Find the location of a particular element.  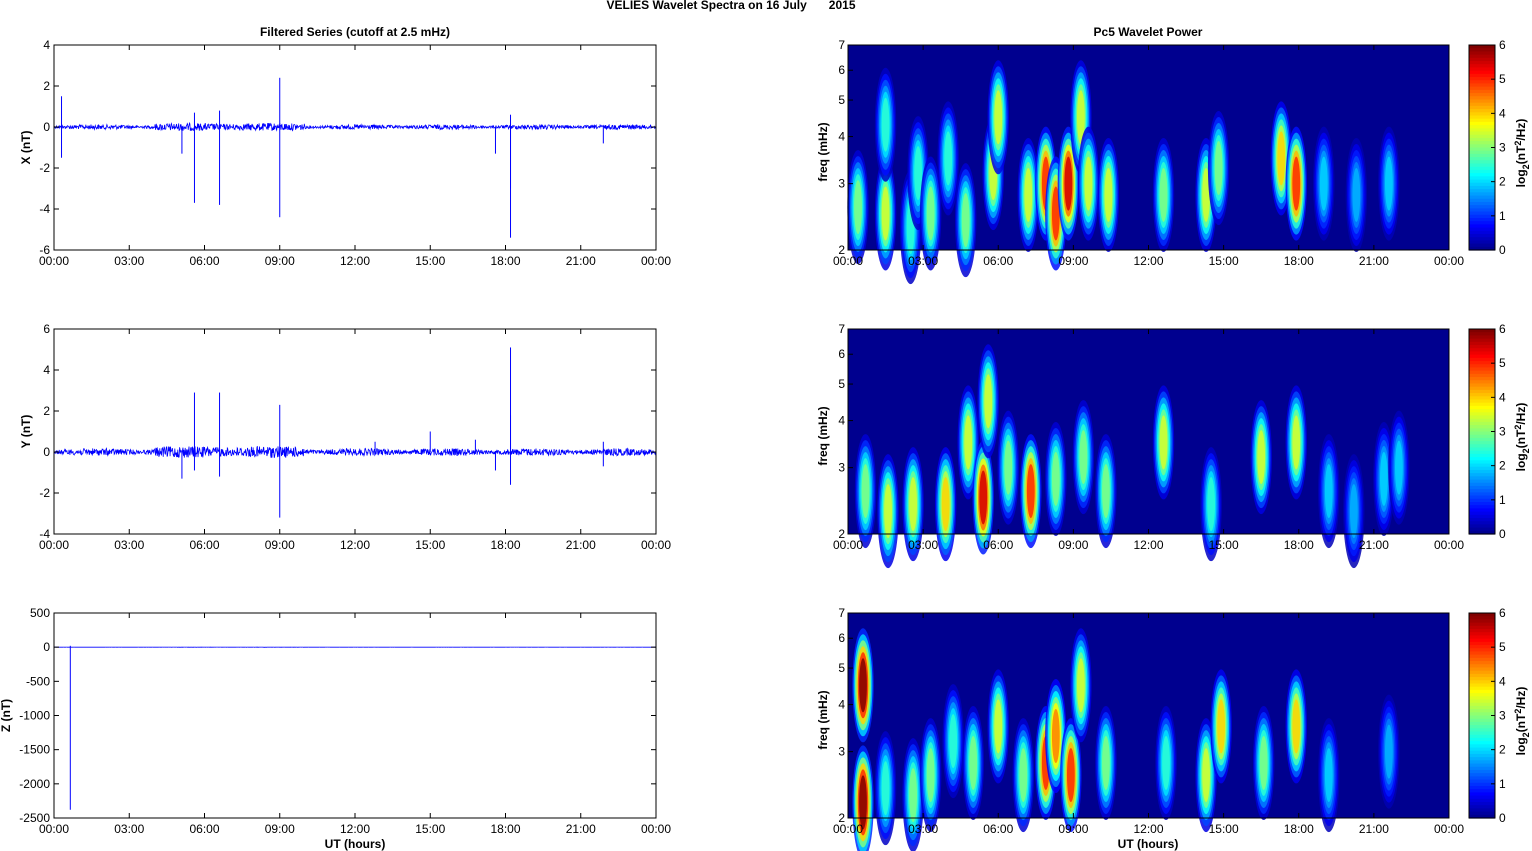

ytick-label: 4 is located at coordinates (46, 370).